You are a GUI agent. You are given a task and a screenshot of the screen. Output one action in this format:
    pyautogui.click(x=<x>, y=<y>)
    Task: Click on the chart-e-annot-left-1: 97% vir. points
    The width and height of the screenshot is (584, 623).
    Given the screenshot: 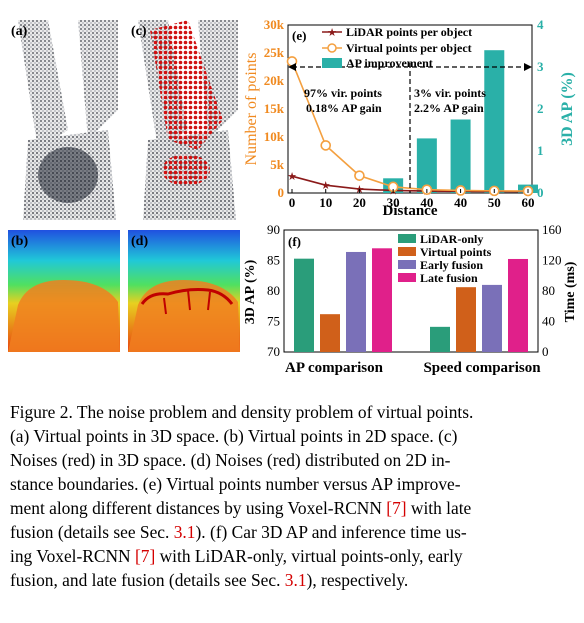 What is the action you would take?
    pyautogui.click(x=343, y=93)
    